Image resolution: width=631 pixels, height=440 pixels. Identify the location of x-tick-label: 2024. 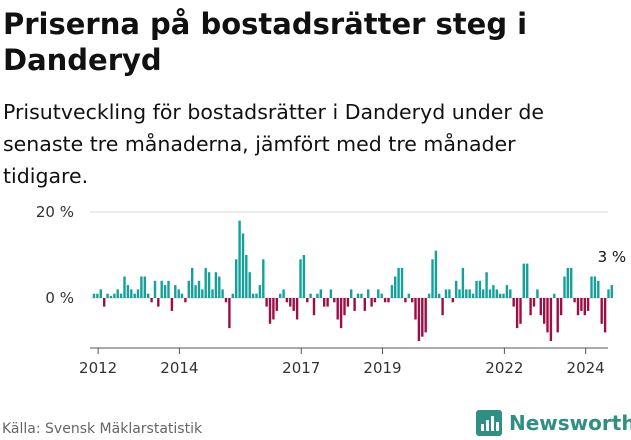
(586, 368).